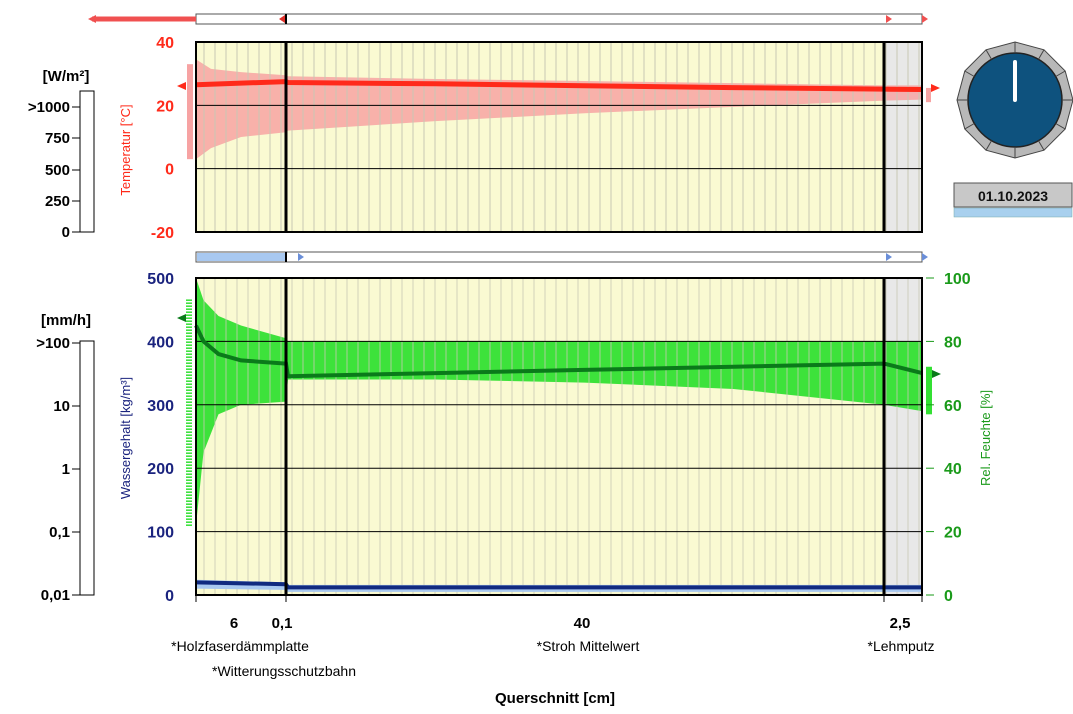 The image size is (1073, 714). I want to click on rain-tick-label: 0,01, so click(55, 595).